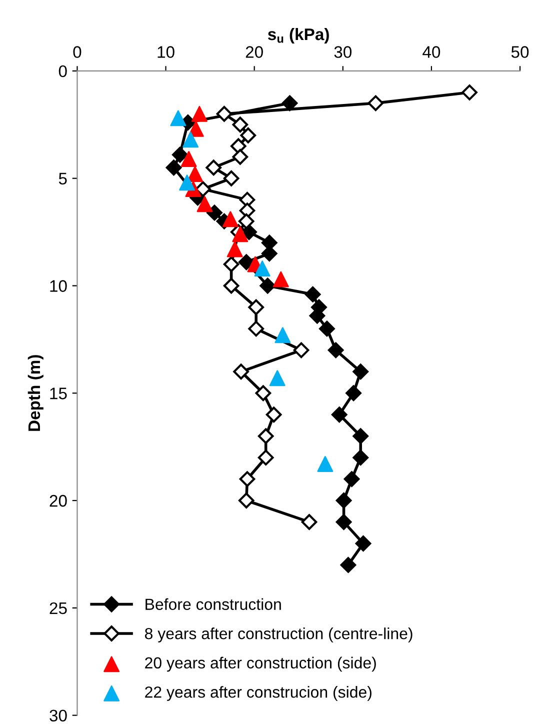  Describe the element at coordinates (58, 286) in the screenshot. I see `y-tick-label: 10` at that location.